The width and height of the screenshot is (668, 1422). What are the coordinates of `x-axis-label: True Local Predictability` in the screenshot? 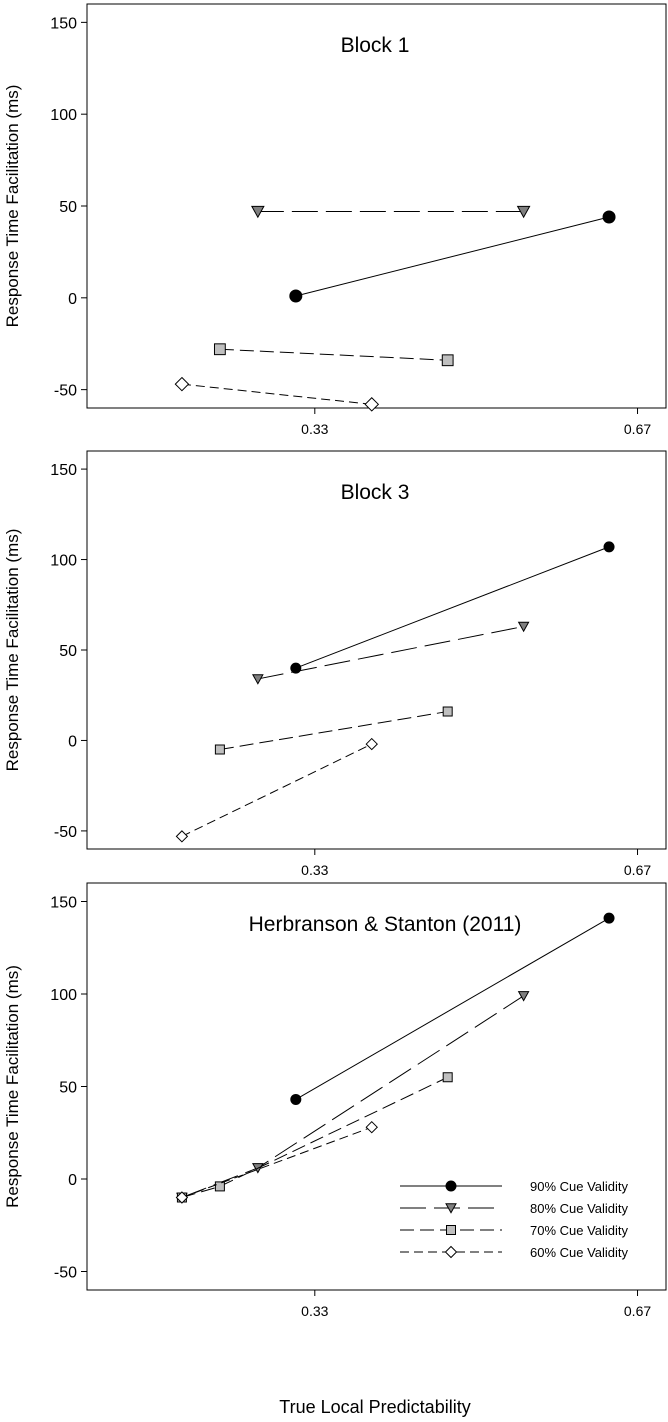 It's located at (374, 1407).